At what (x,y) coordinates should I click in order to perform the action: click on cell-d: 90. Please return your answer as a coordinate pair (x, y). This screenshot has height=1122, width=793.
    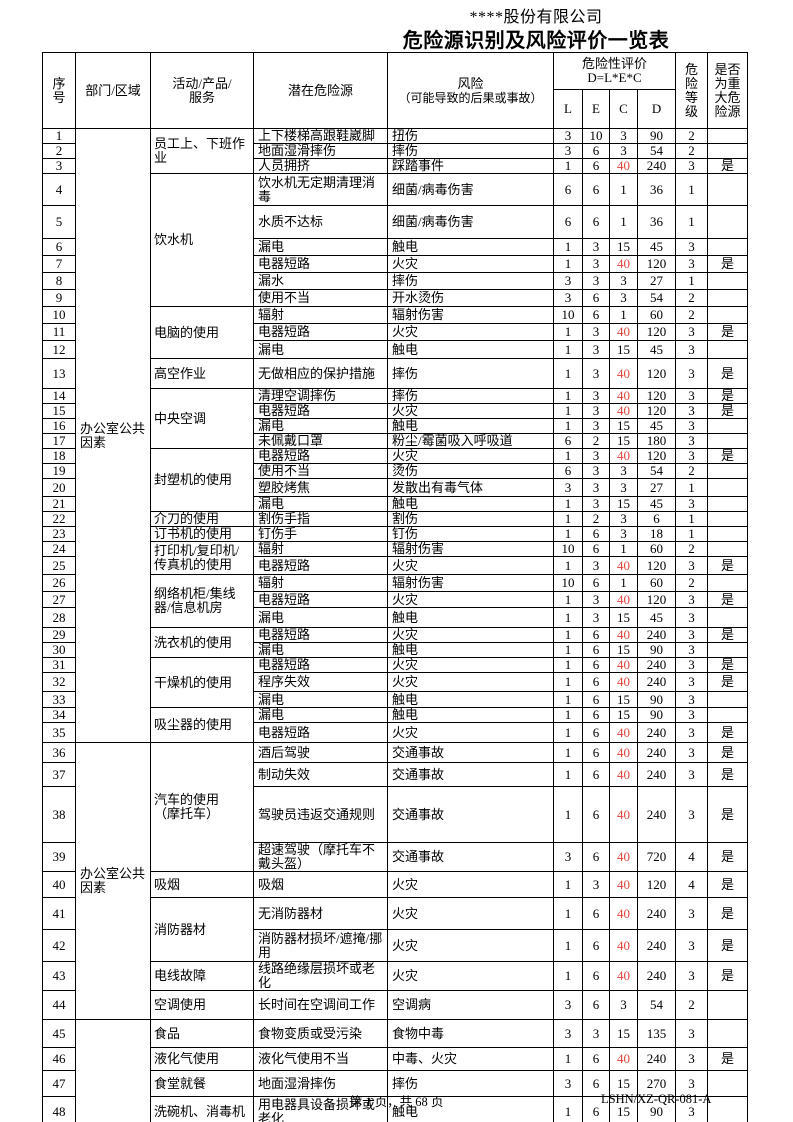
    Looking at the image, I should click on (656, 1109).